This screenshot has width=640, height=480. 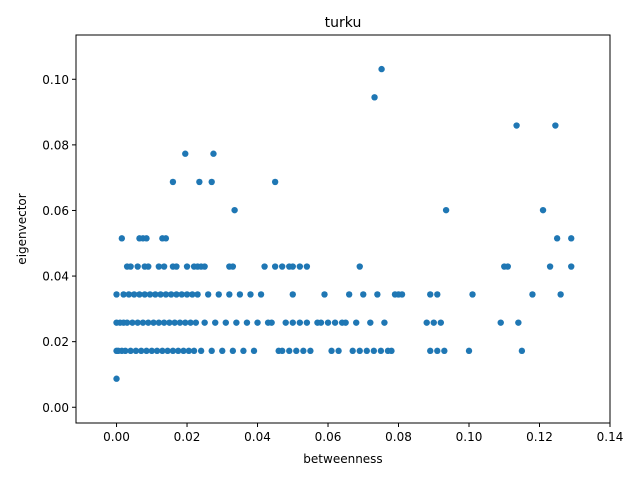 I want to click on y-axis-ticks: 0.00 0.02 0.04 0.06 0.08 0.10, so click(x=59, y=244).